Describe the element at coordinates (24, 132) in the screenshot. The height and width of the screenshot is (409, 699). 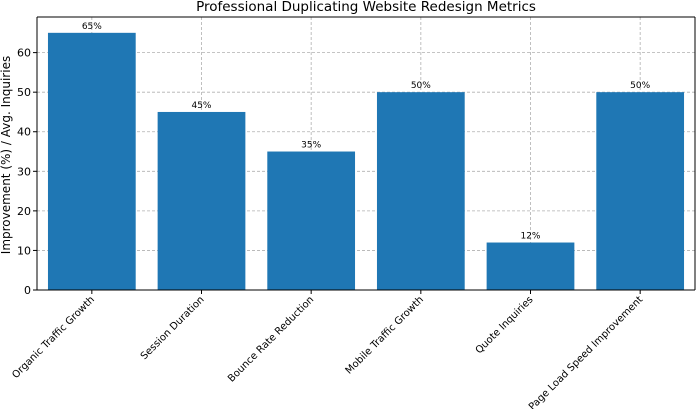
I see `y-tick-label: 40` at that location.